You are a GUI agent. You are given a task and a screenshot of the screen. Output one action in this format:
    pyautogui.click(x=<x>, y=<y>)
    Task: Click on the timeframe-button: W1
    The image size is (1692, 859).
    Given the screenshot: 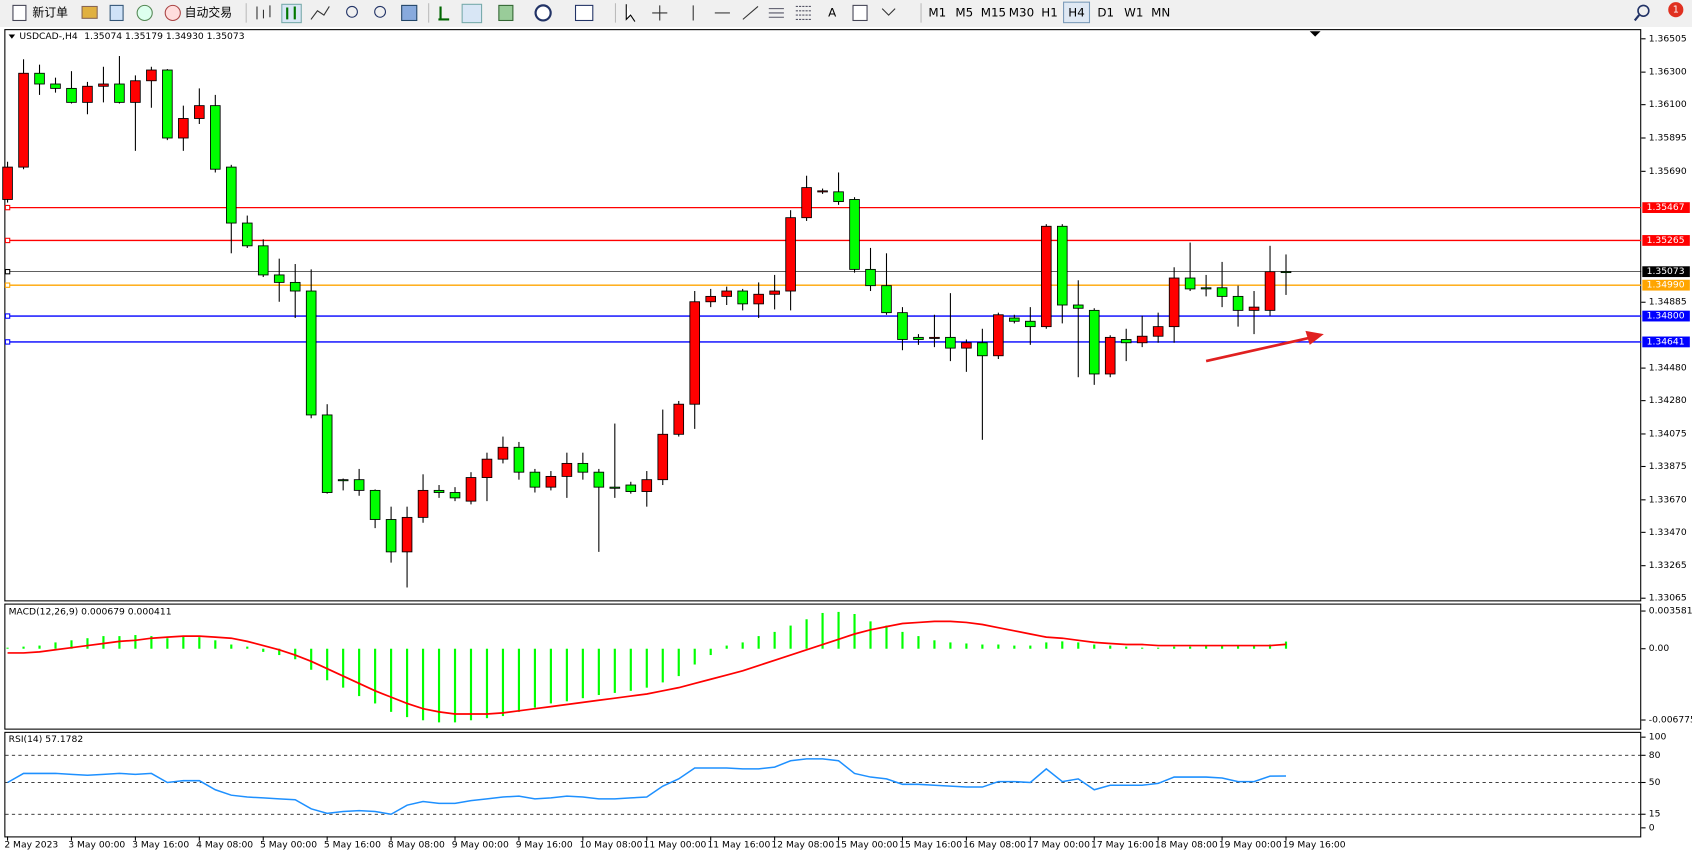 What is the action you would take?
    pyautogui.click(x=1133, y=12)
    